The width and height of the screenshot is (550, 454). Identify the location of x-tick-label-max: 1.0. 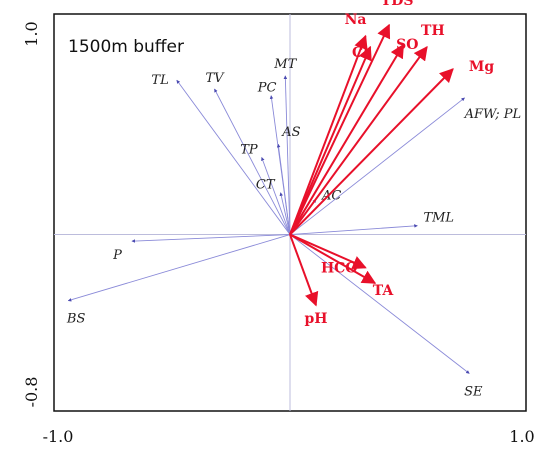
(521, 436).